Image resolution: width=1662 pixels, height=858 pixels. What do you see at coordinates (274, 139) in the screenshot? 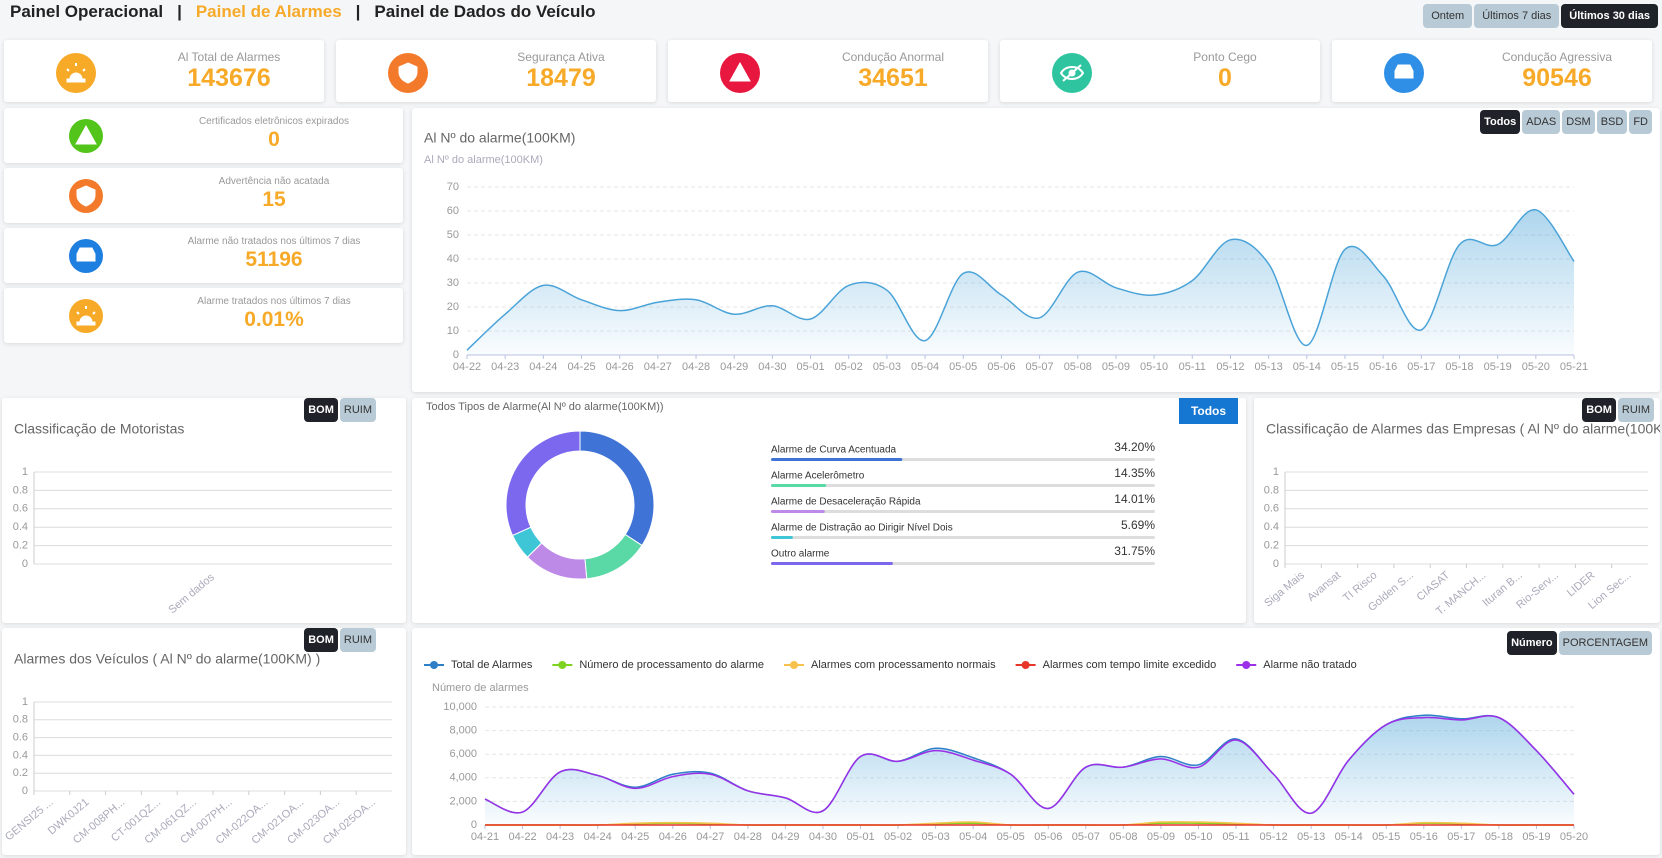
I see `side-stat-value: 0` at bounding box center [274, 139].